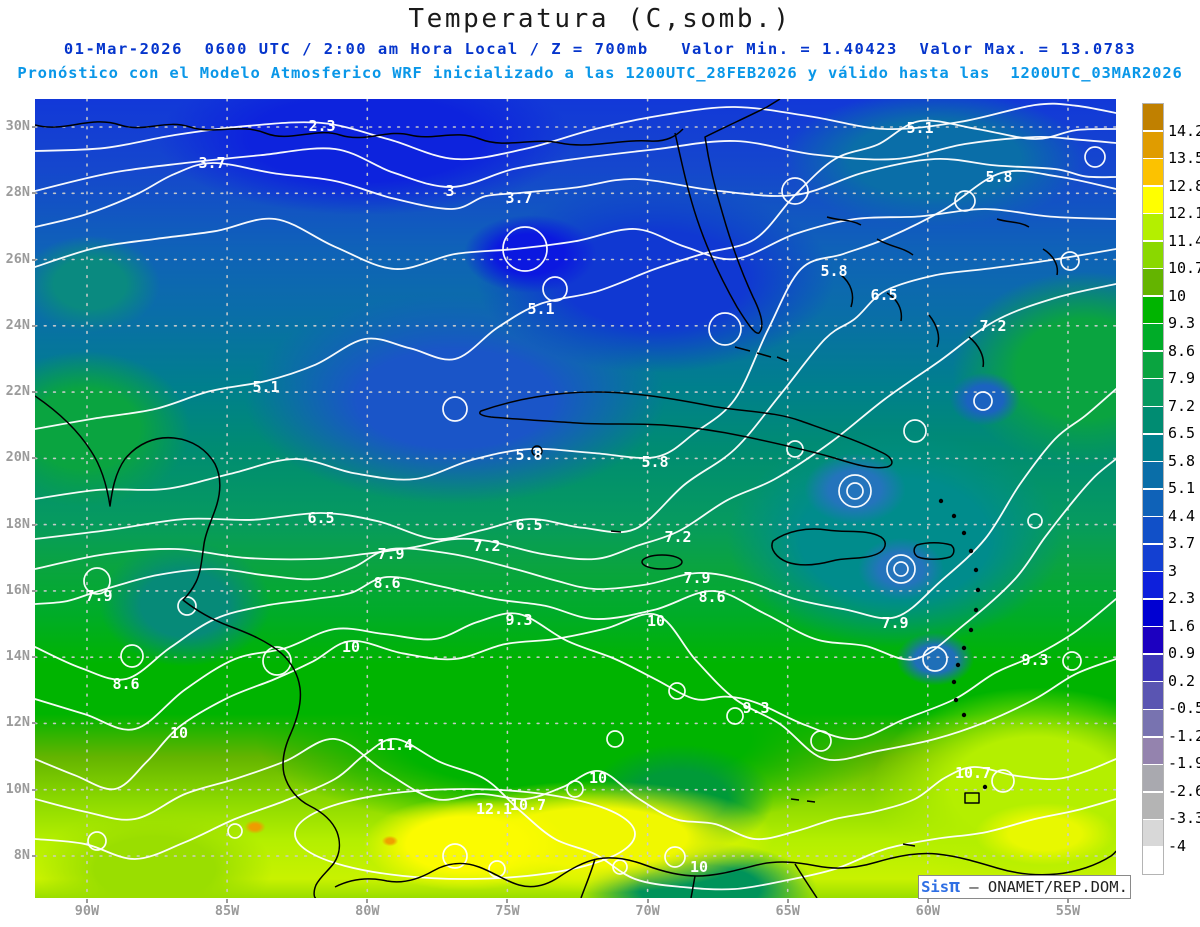 The height and width of the screenshot is (927, 1200). What do you see at coordinates (919, 128) in the screenshot?
I see `contour-label: 5.1` at bounding box center [919, 128].